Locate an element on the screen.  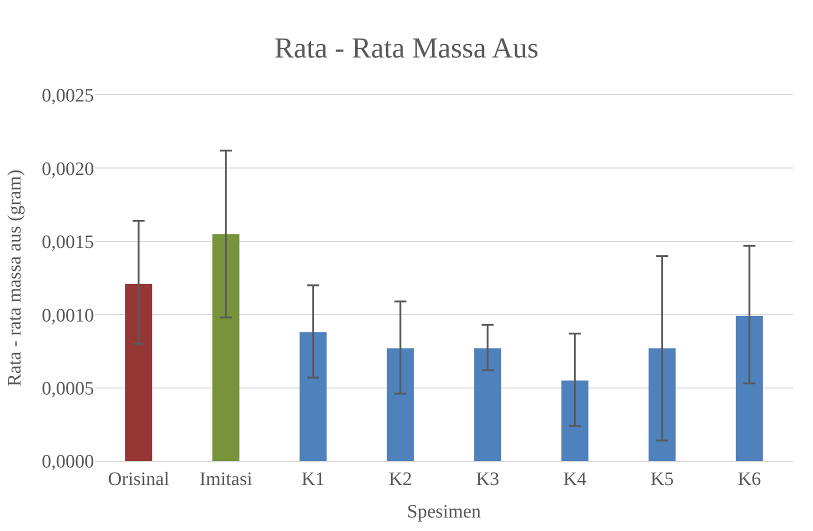
y-tick-label: 0,0000 is located at coordinates (68, 462).